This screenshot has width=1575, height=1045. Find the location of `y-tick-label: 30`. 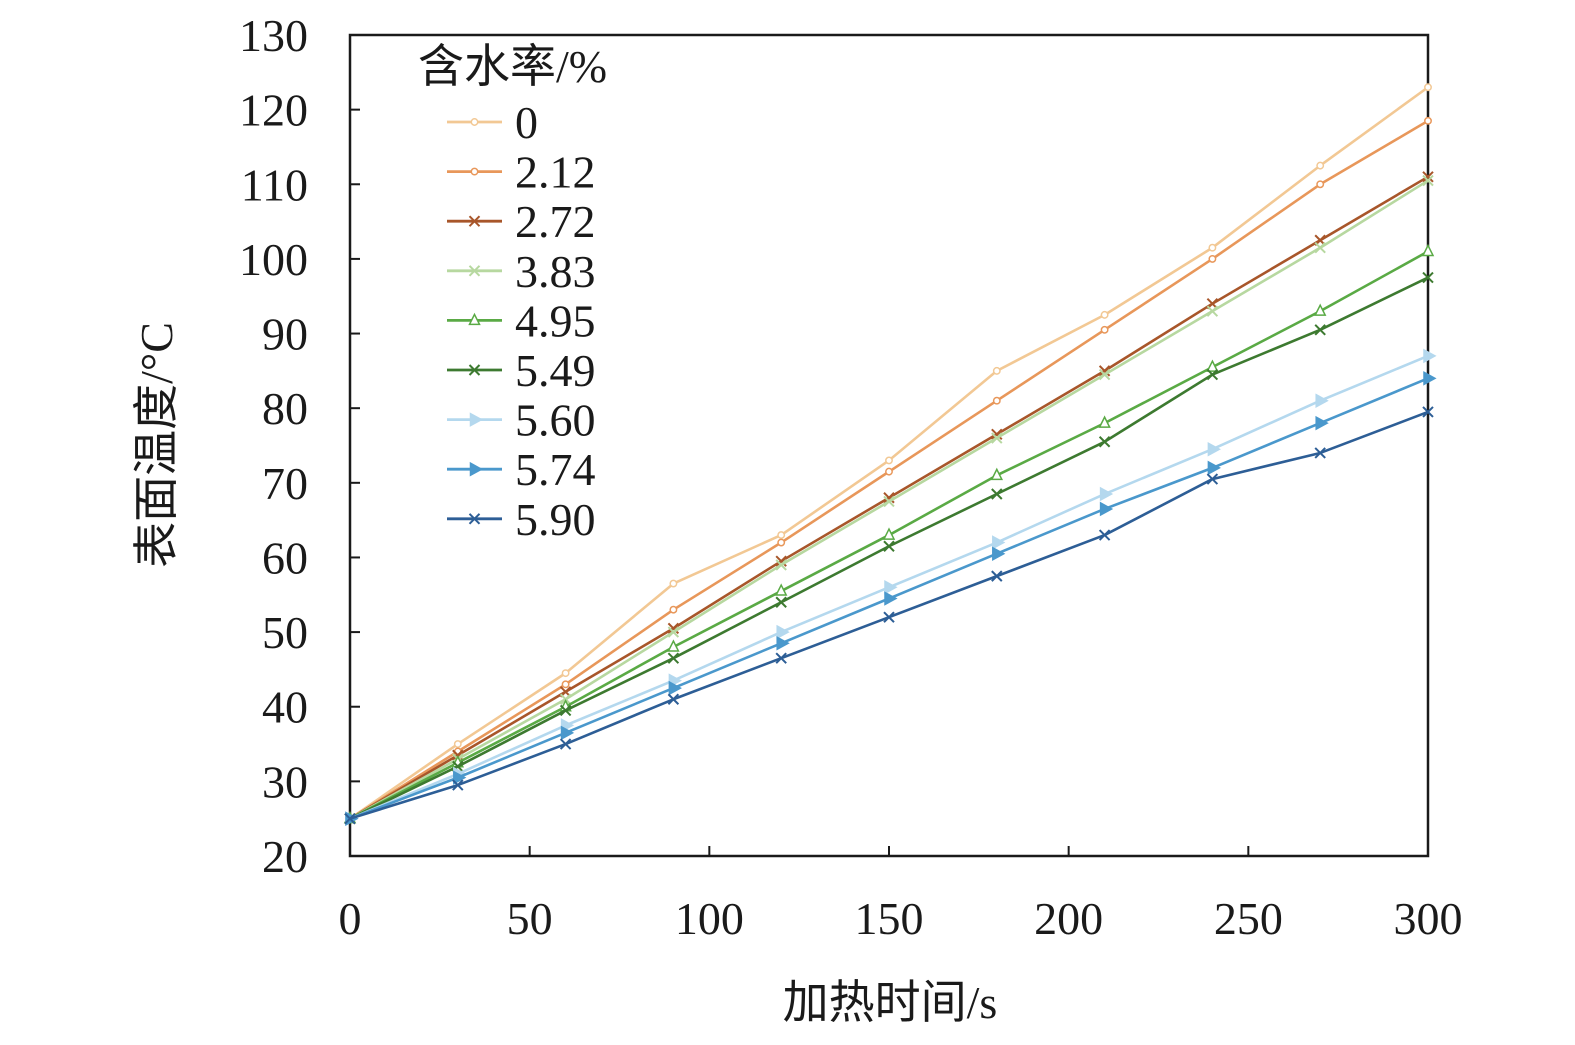

y-tick-label: 30 is located at coordinates (285, 781).